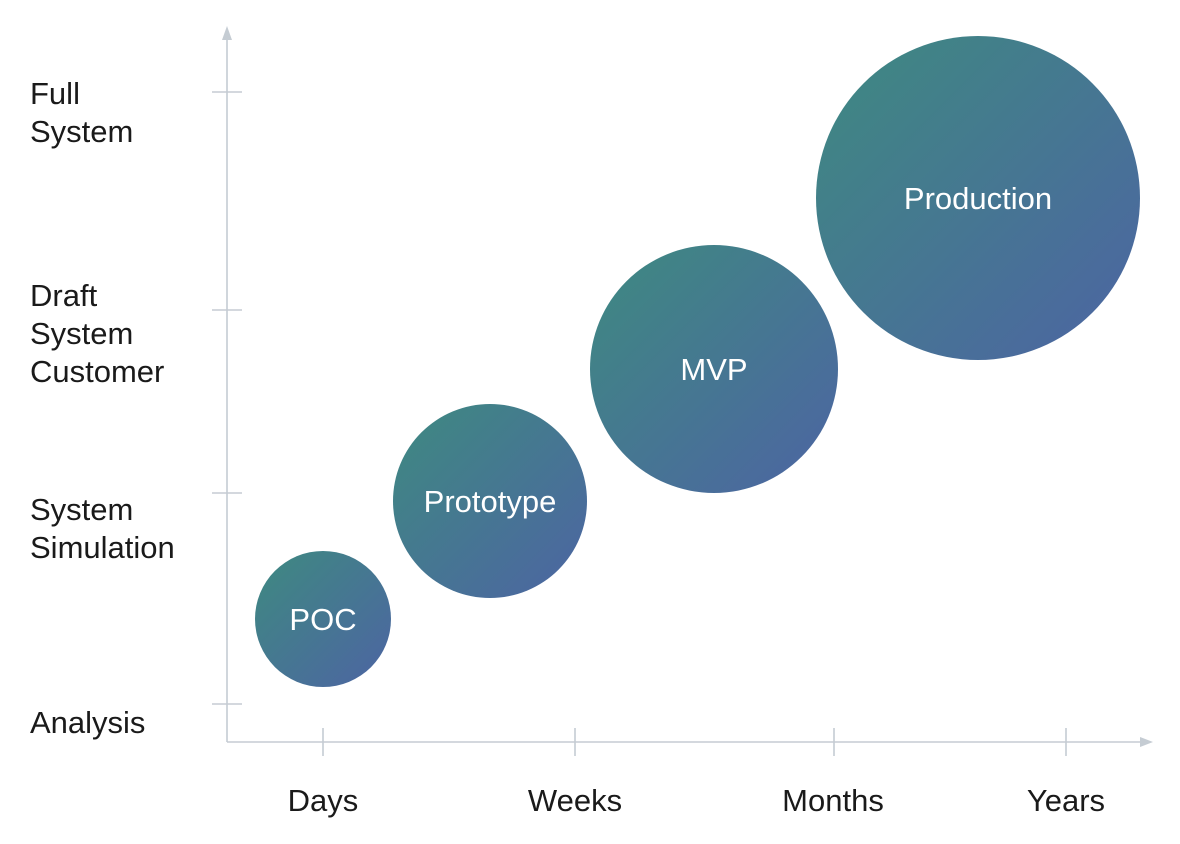 The height and width of the screenshot is (844, 1180). Describe the element at coordinates (323, 800) in the screenshot. I see `x-label-days: Days` at that location.